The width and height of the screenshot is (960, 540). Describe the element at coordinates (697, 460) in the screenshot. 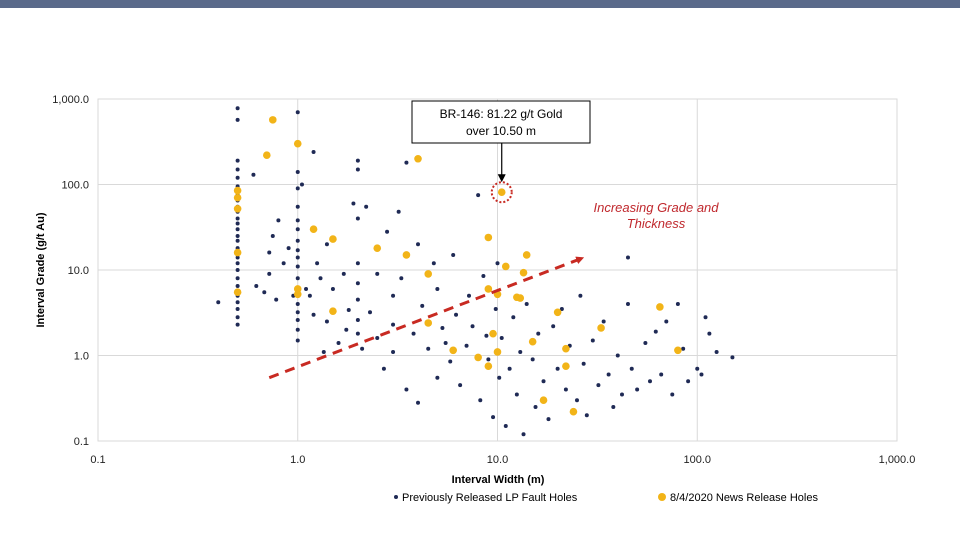

I see `x-tick-label: 100.0` at that location.